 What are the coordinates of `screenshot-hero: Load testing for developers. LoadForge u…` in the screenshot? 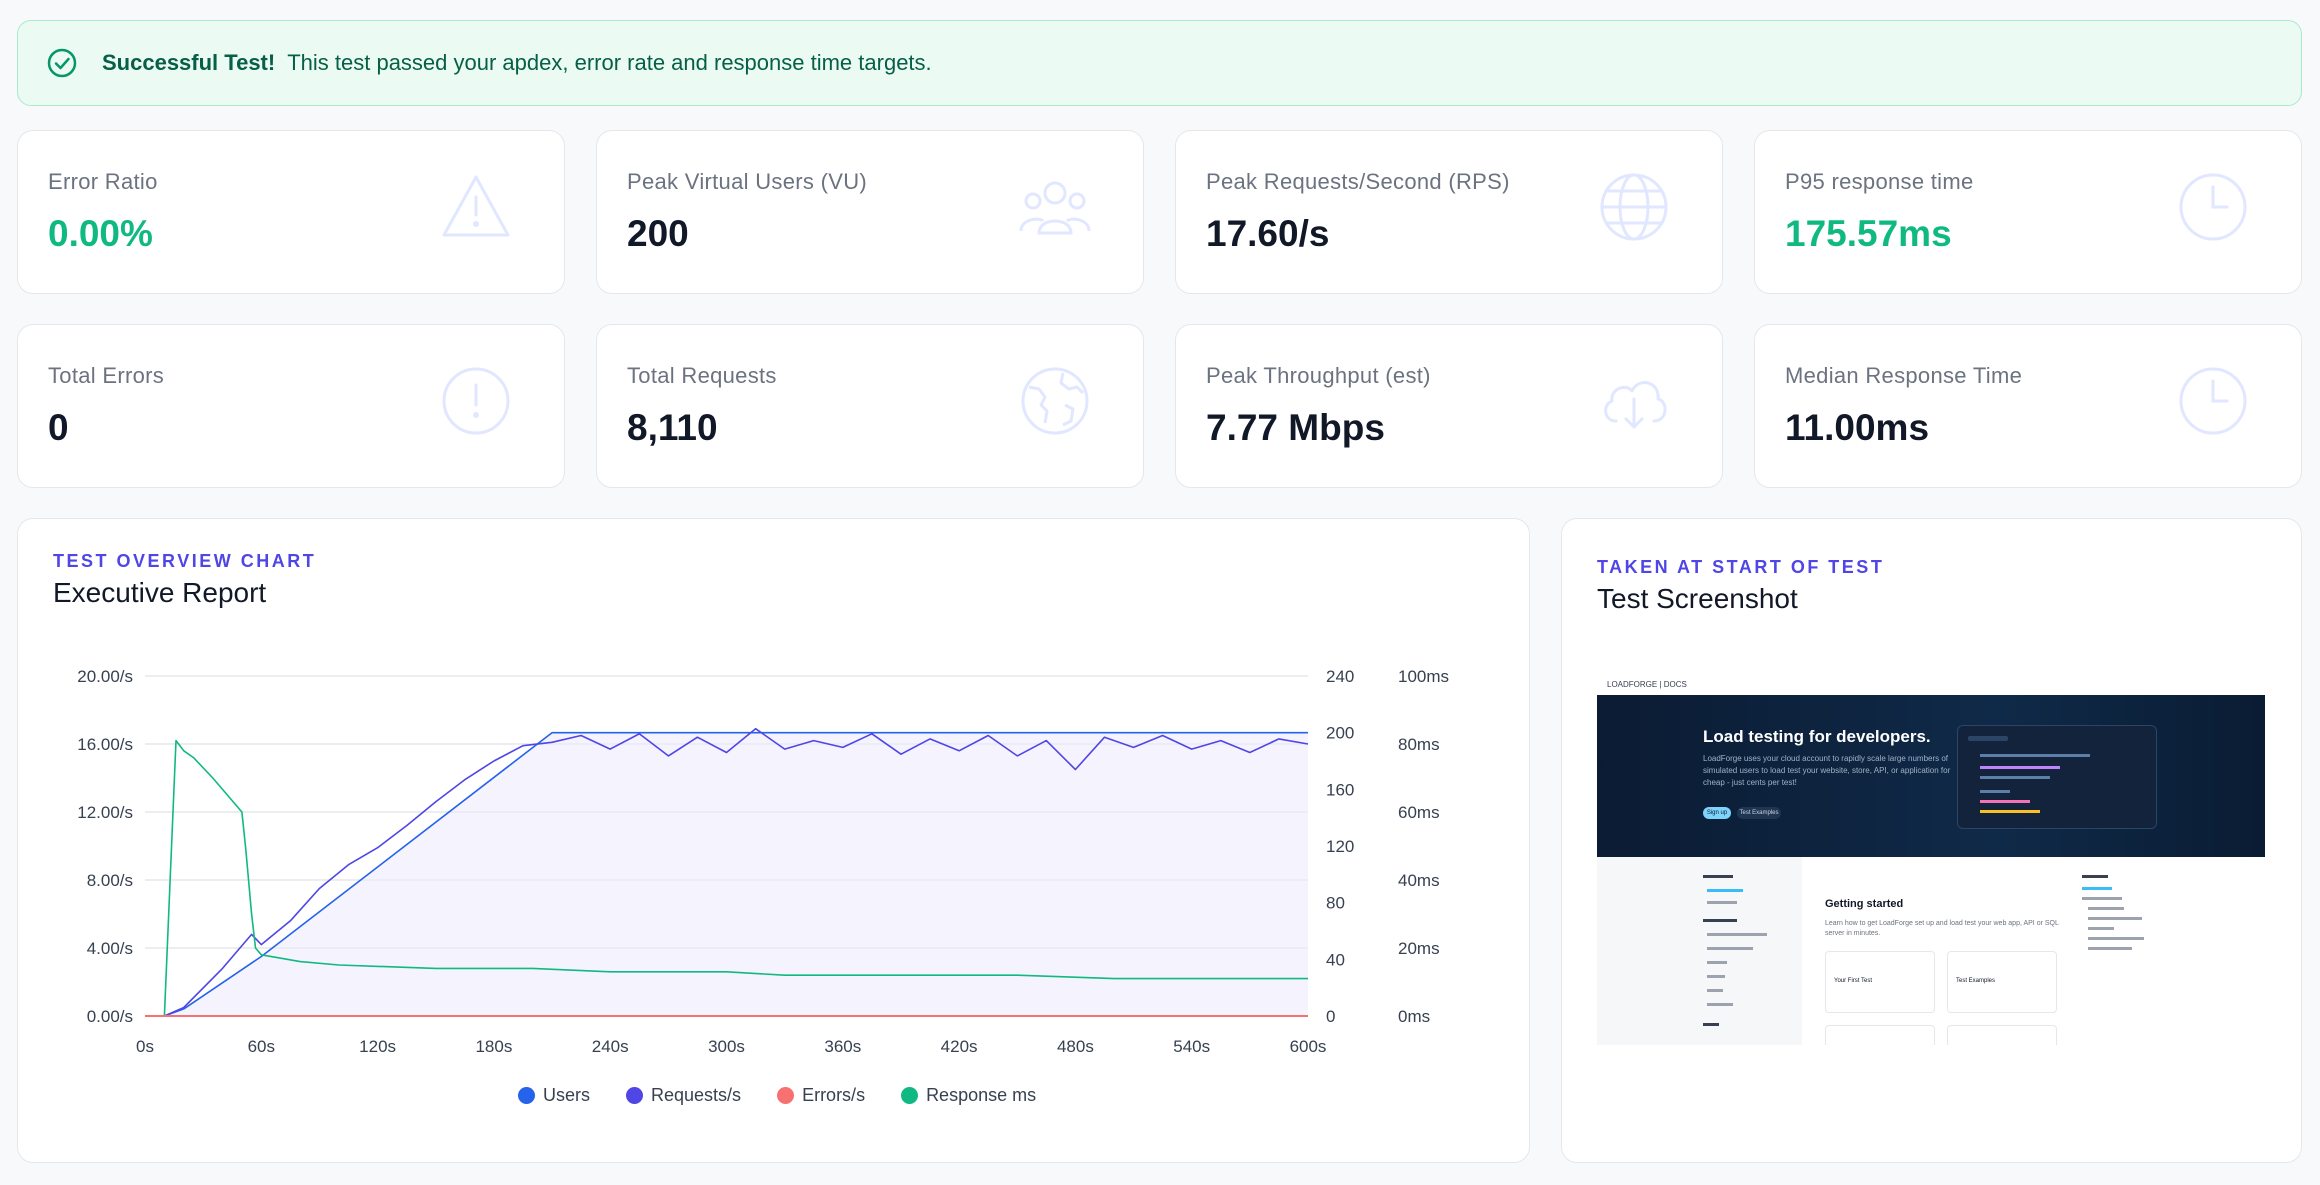 It's located at (1931, 776).